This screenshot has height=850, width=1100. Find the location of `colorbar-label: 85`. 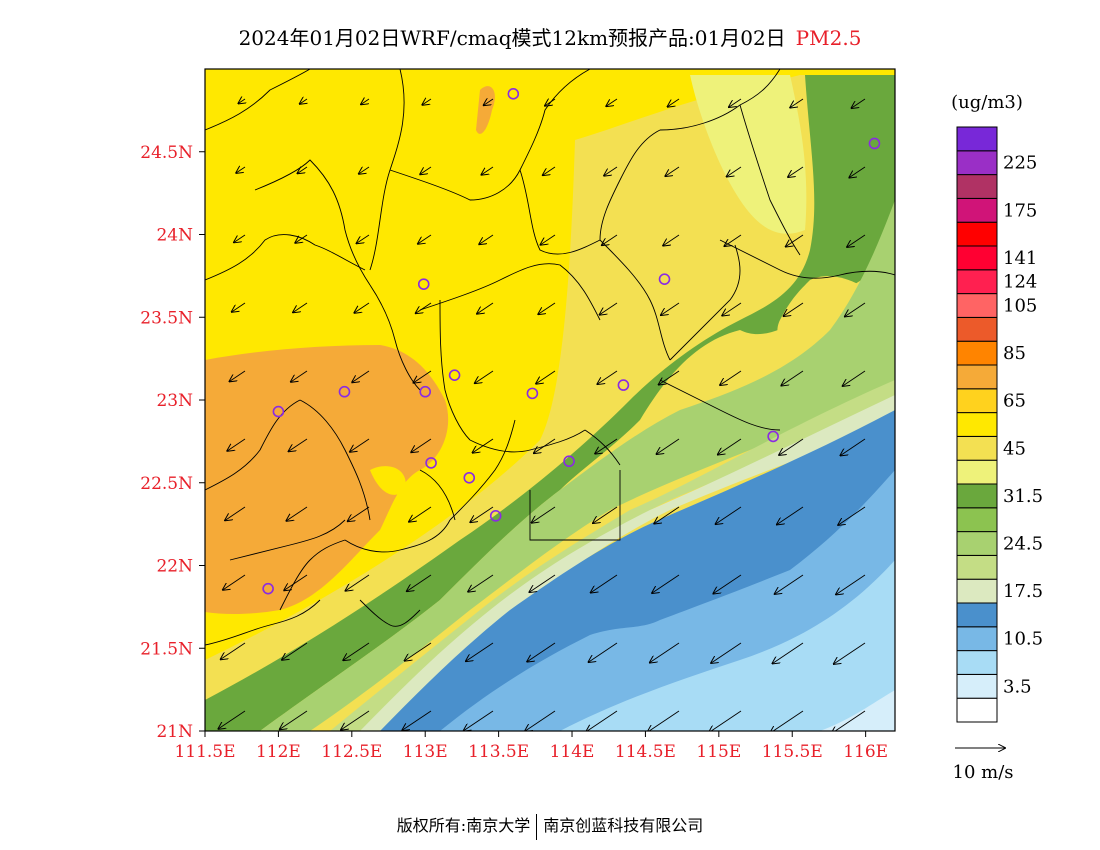

colorbar-label: 85 is located at coordinates (1014, 353).